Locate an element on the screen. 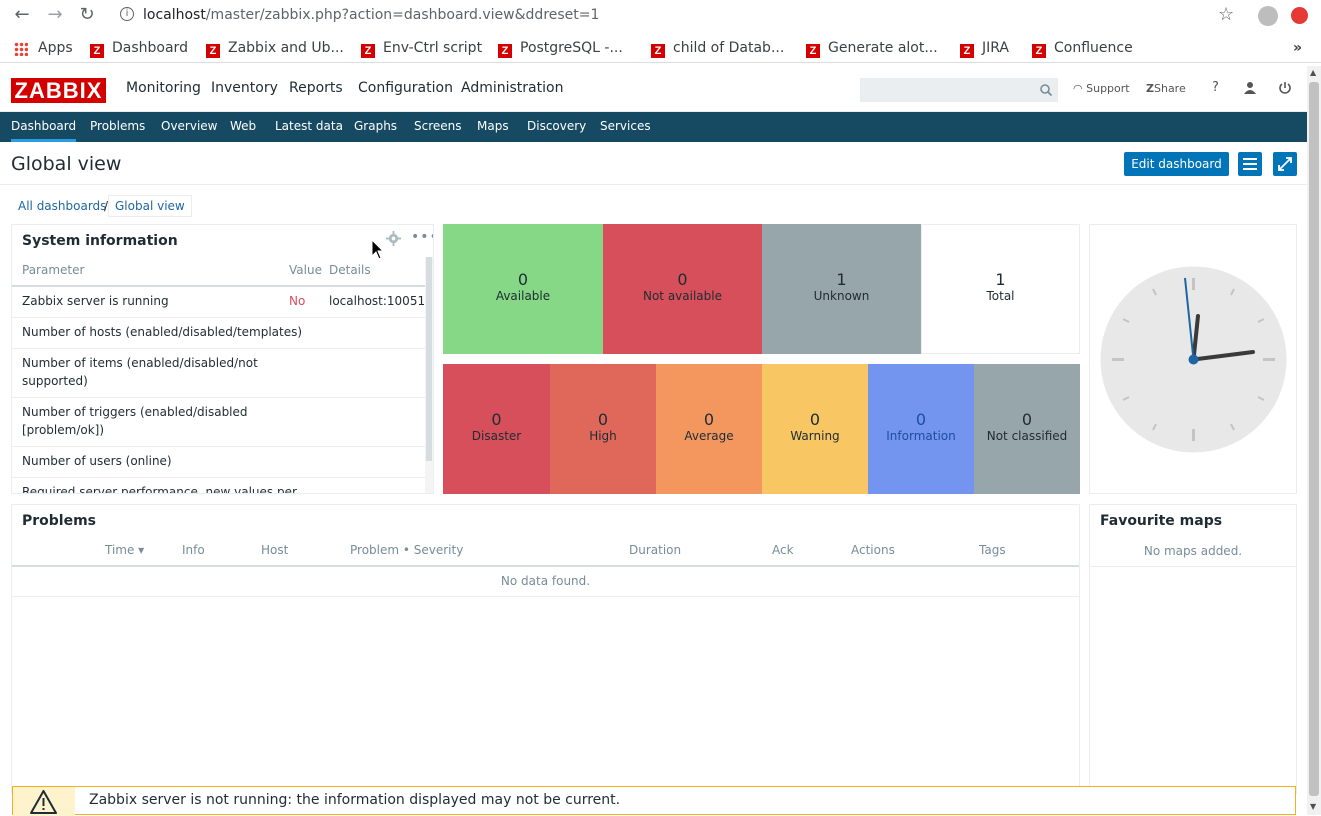  subnav-discovery: Discovery is located at coordinates (557, 126).